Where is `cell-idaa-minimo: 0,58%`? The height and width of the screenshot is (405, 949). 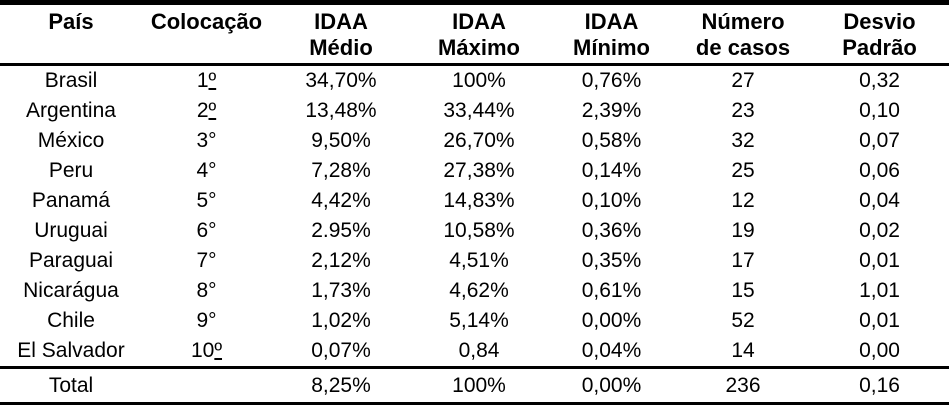 cell-idaa-minimo: 0,58% is located at coordinates (611, 140).